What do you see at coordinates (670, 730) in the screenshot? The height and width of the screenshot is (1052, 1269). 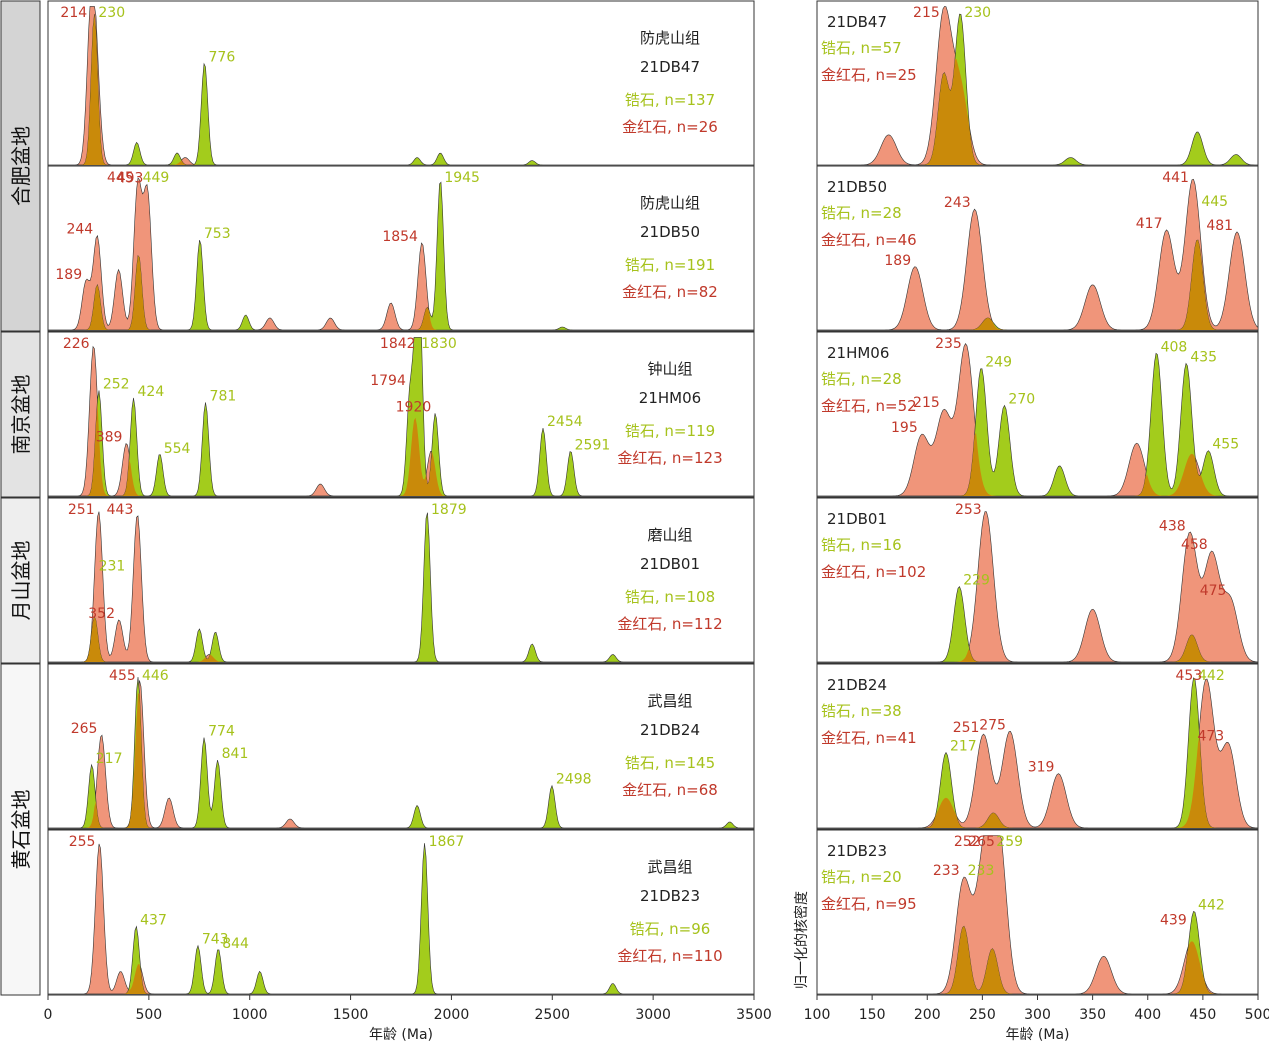 I see `sample-label: 21DB24` at bounding box center [670, 730].